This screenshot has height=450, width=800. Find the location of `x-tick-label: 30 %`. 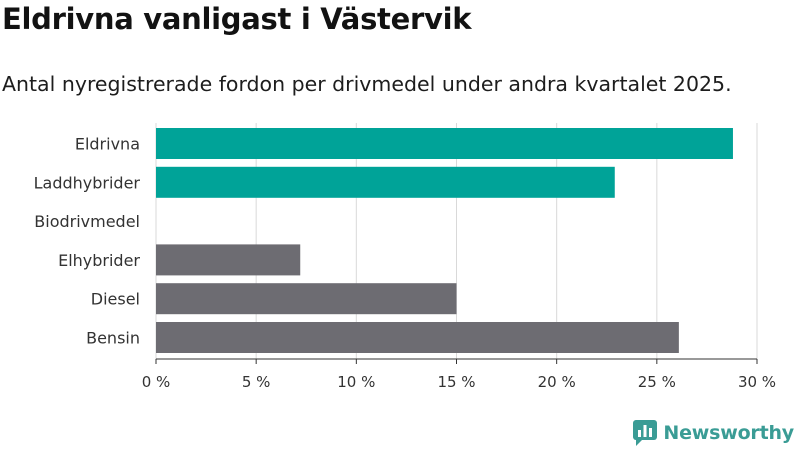

x-tick-label: 30 % is located at coordinates (757, 382).